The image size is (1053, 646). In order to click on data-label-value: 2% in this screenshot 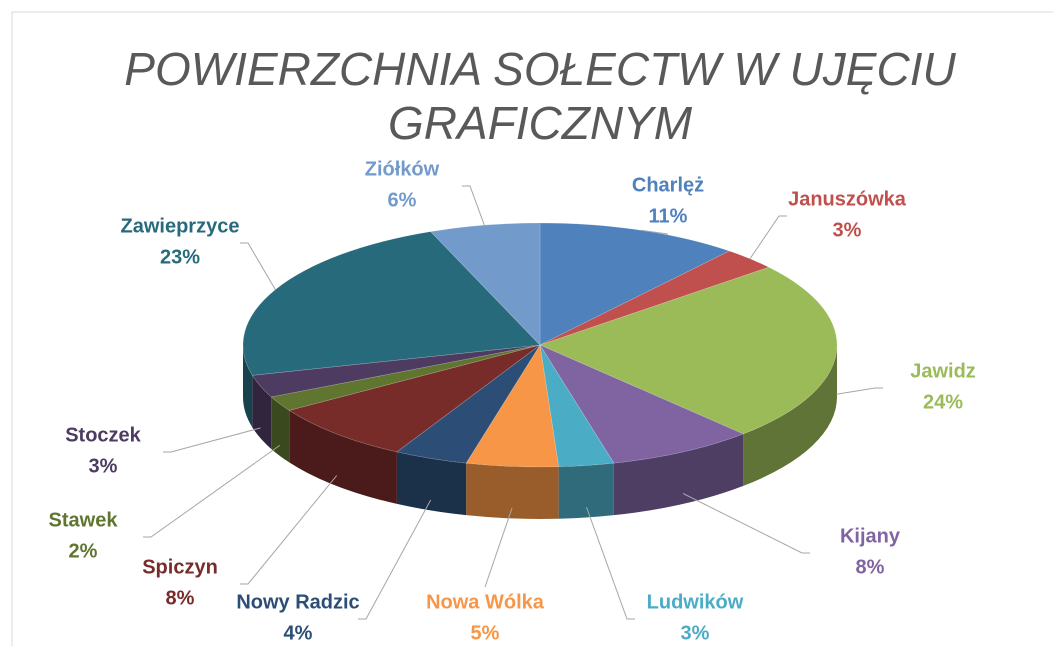, I will do `click(83, 551)`.